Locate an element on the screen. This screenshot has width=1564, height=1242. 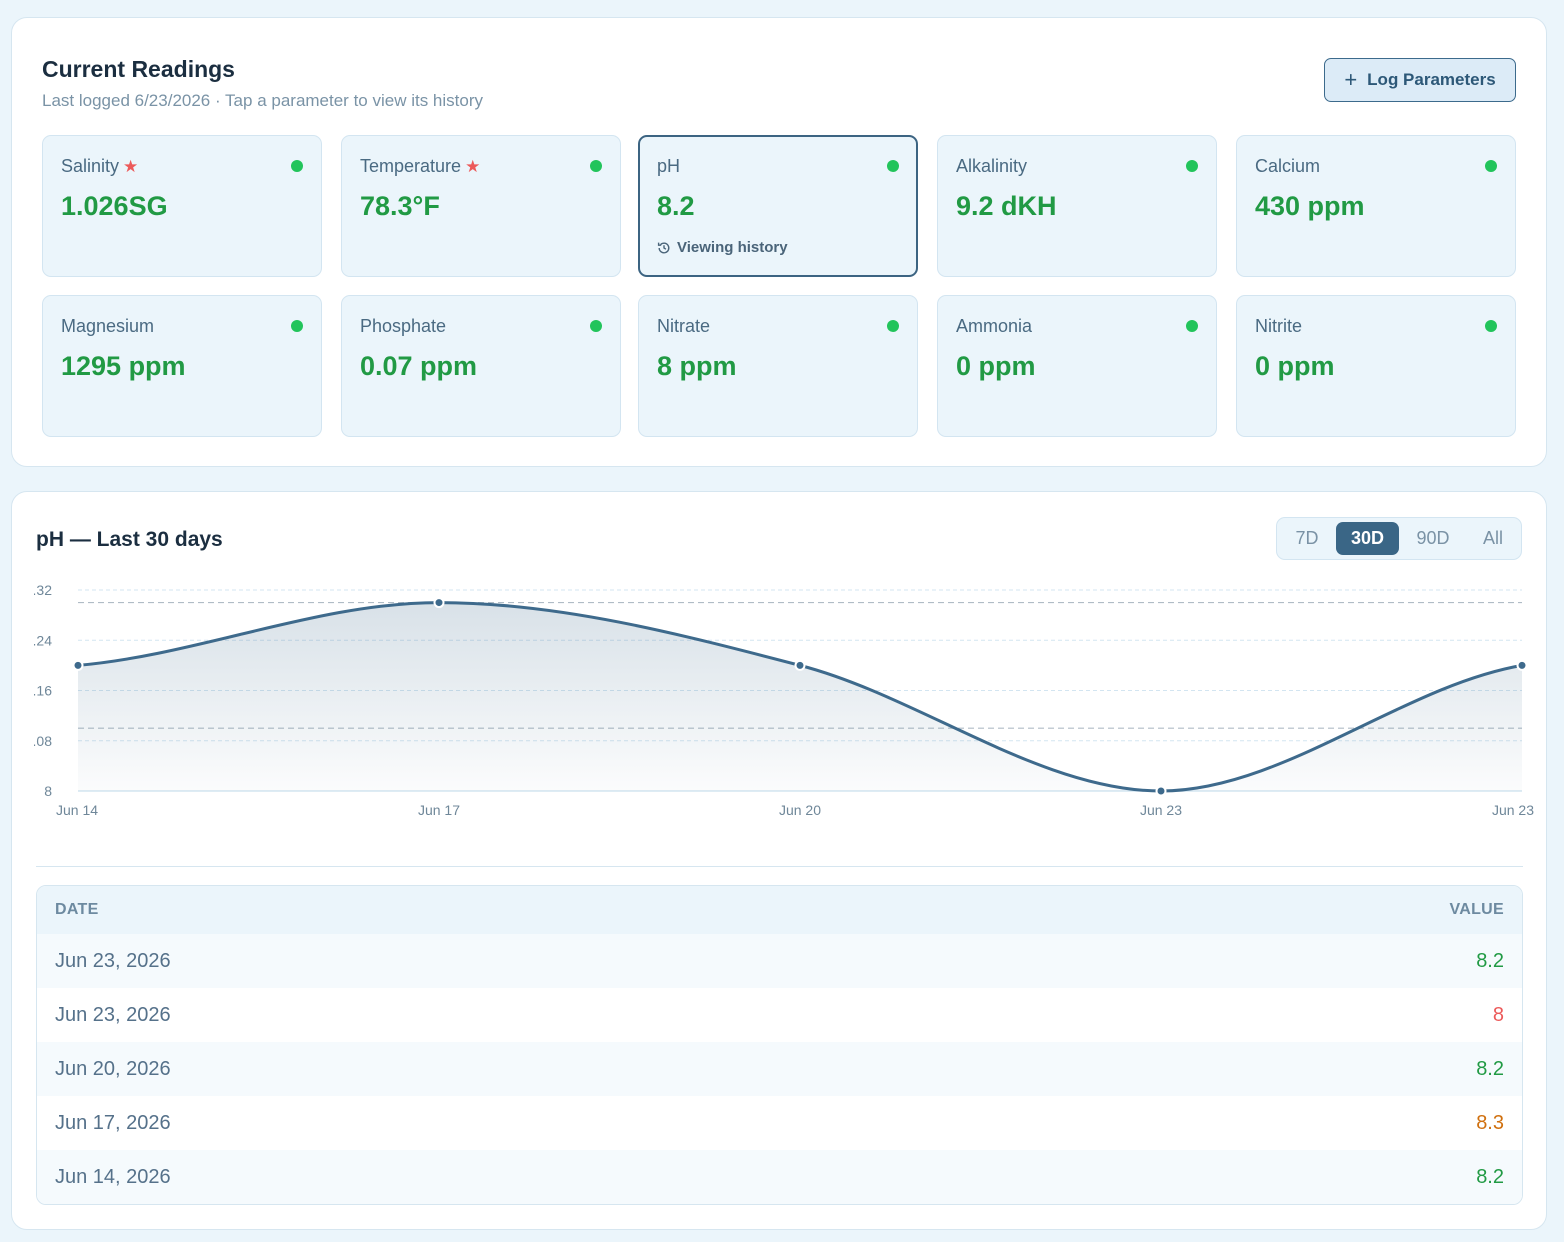
parameter-name: Calcium is located at coordinates (1287, 166).